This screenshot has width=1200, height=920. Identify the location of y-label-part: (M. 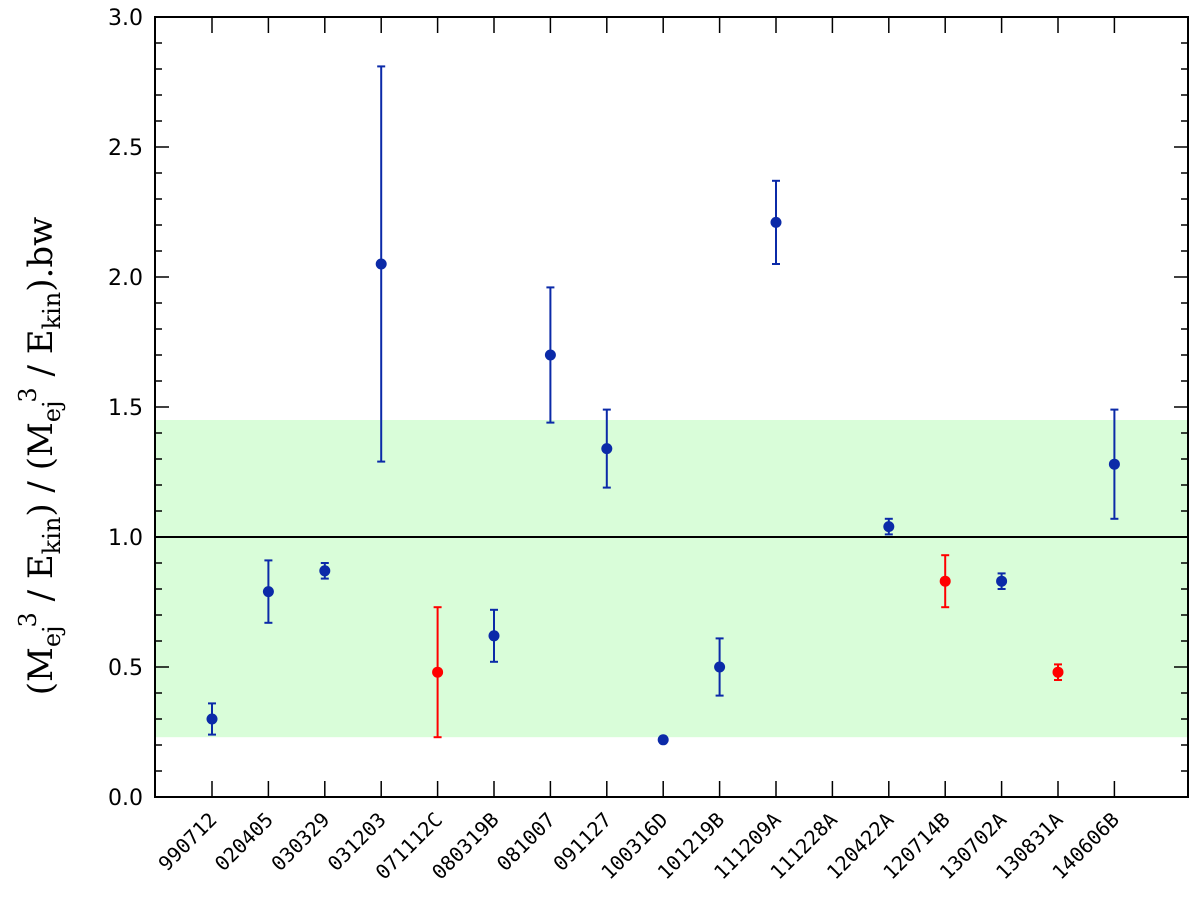
(41, 671).